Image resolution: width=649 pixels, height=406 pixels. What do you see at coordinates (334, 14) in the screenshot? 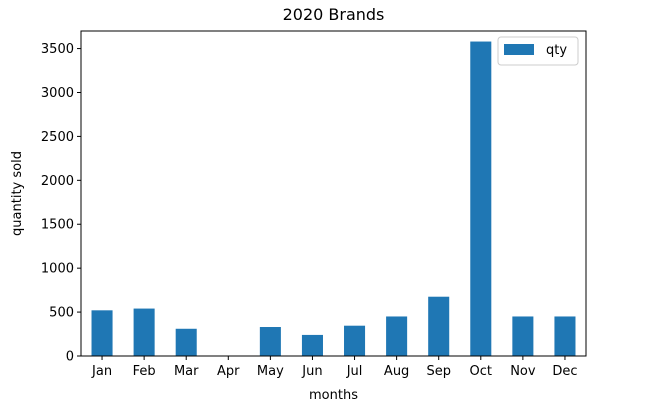
I see `chart-title: 2020 Brands` at bounding box center [334, 14].